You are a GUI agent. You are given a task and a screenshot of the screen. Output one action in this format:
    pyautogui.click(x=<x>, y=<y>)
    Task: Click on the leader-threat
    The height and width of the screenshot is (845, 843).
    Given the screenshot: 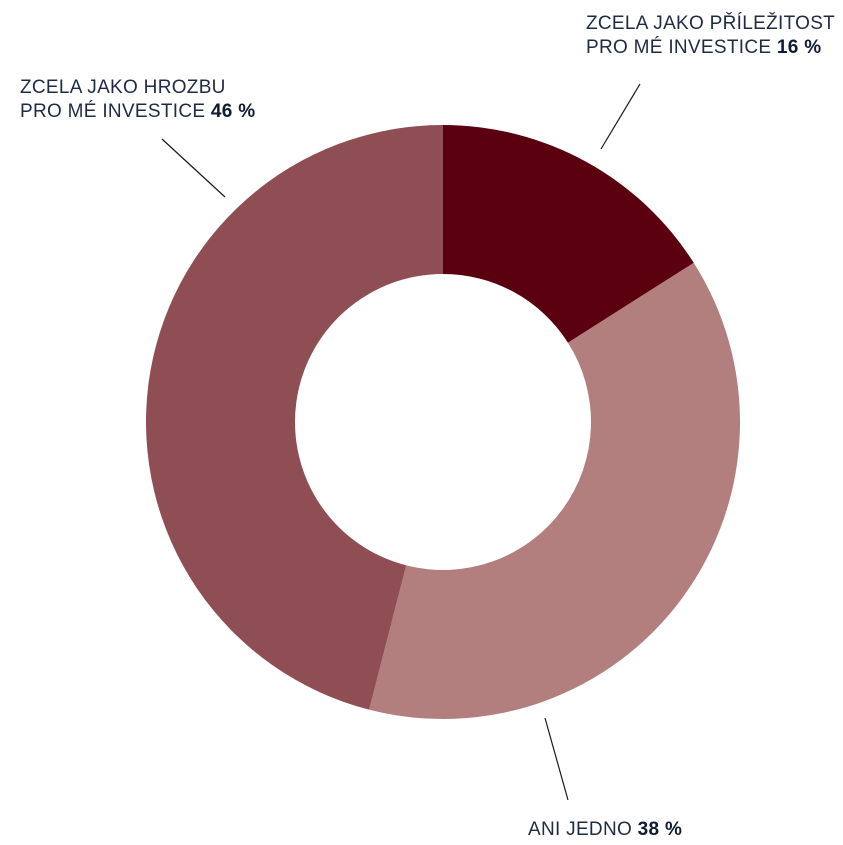 What is the action you would take?
    pyautogui.click(x=193, y=168)
    